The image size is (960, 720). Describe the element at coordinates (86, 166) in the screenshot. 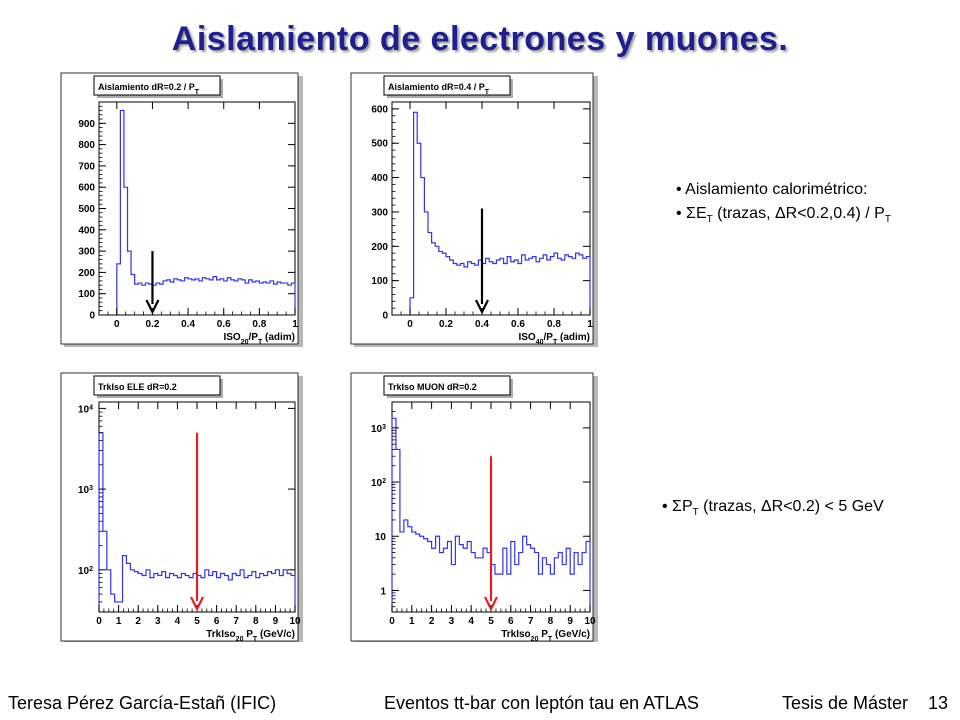

I see `y-tick-label: 700` at that location.